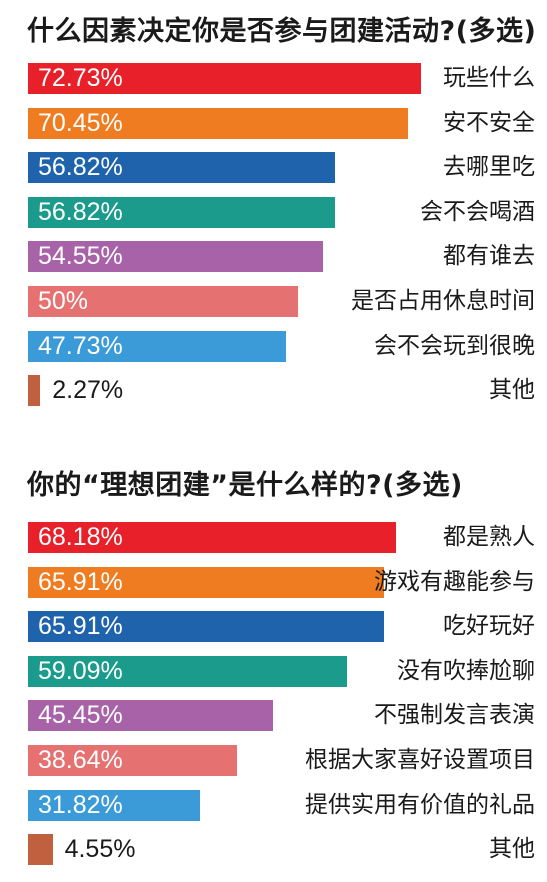 This screenshot has width=547, height=882. Describe the element at coordinates (281, 716) in the screenshot. I see `bar-row: 45.45% 不强制发言表演` at that location.